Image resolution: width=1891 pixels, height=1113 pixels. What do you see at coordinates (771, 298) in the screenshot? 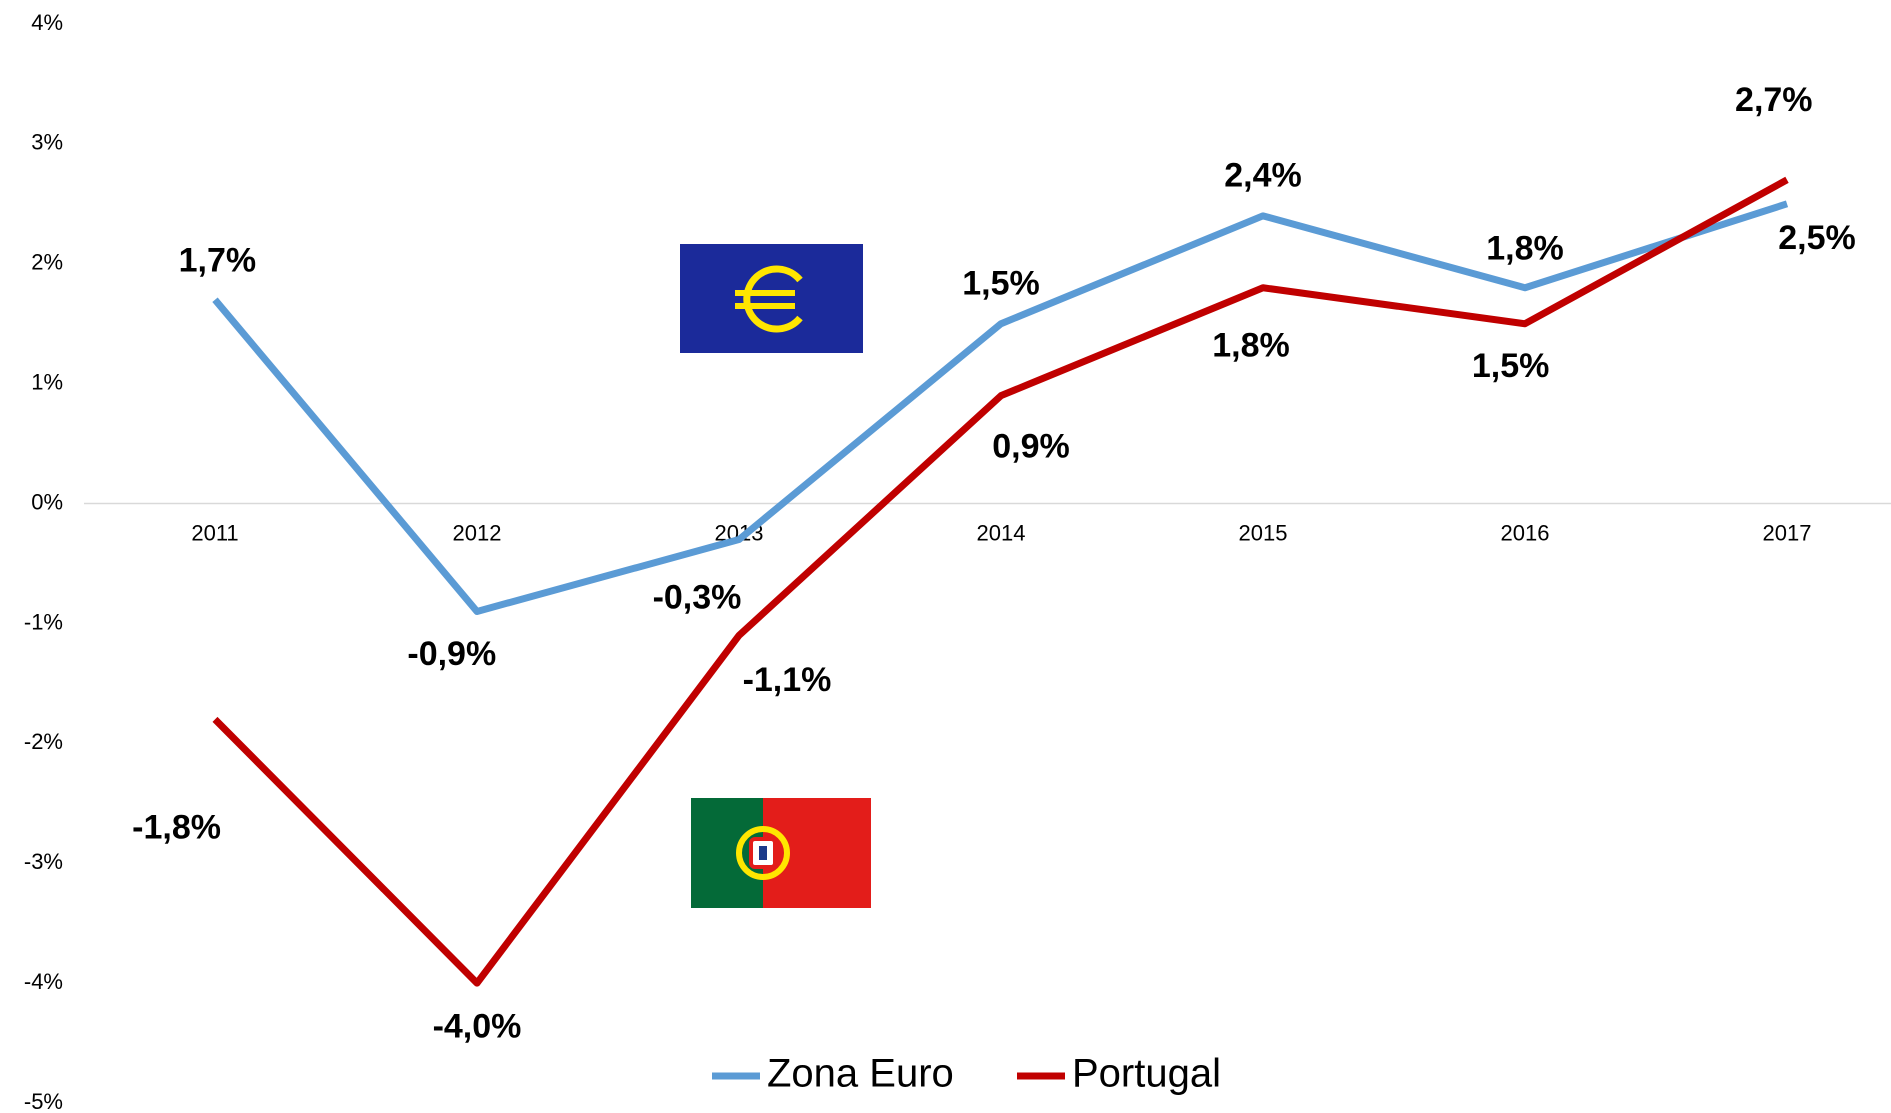
I see `euro-flag` at bounding box center [771, 298].